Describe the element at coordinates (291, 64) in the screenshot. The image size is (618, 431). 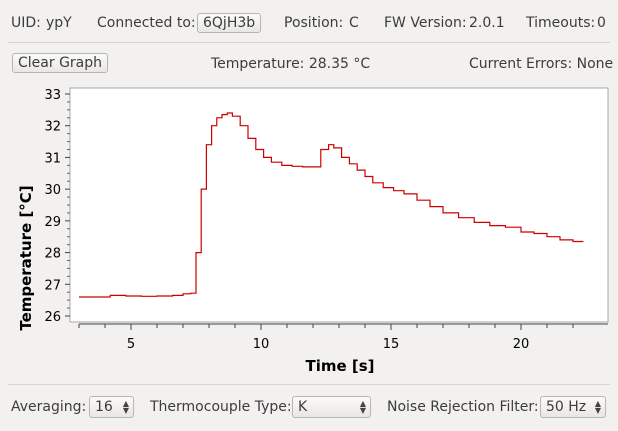
I see `current-temperature-text: Temperature: 28.35 °C` at that location.